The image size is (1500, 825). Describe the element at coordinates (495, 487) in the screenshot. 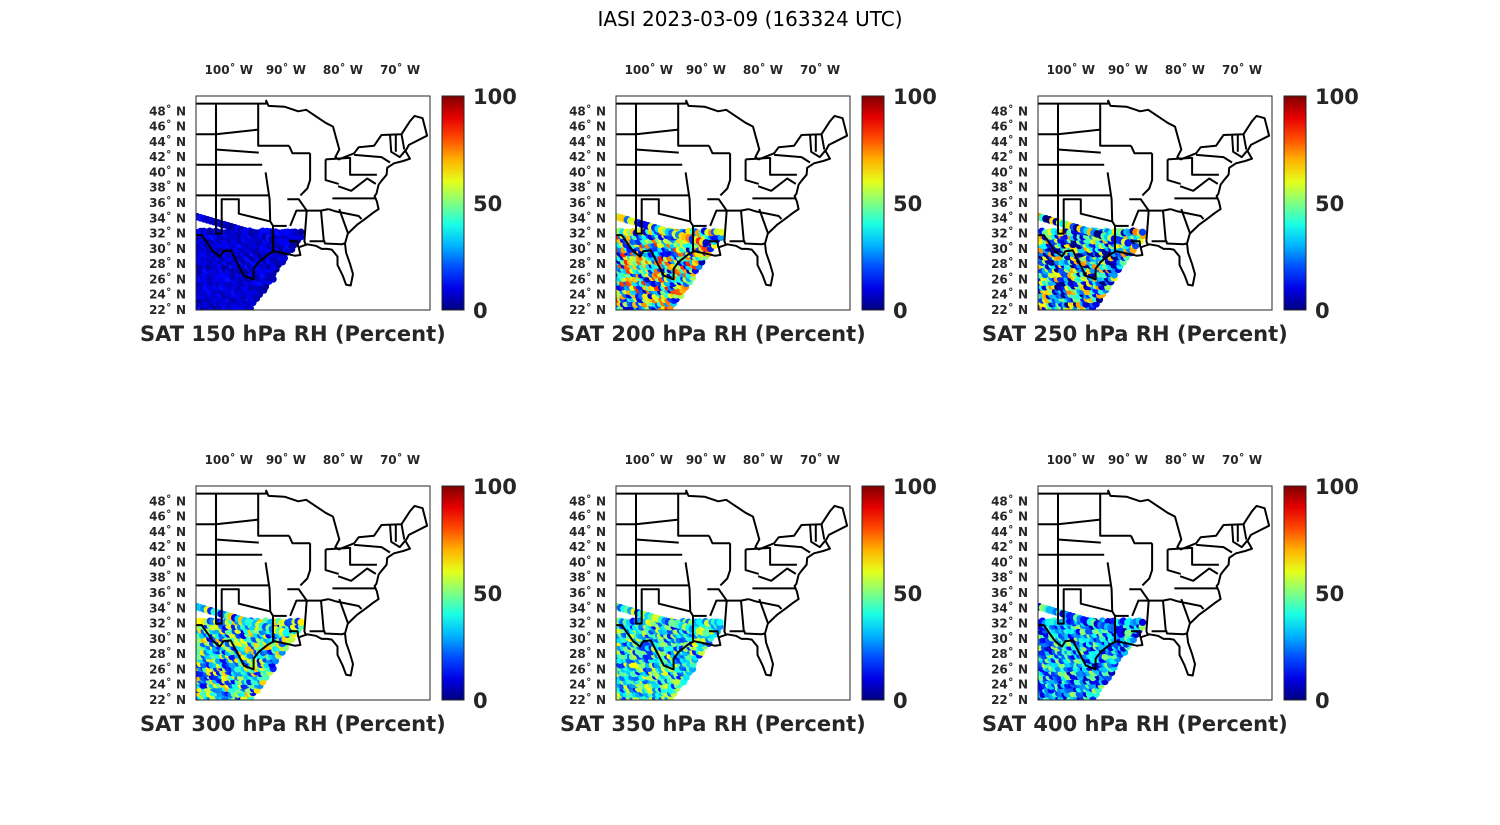

I see `colorbar-tick-label: 100` at that location.